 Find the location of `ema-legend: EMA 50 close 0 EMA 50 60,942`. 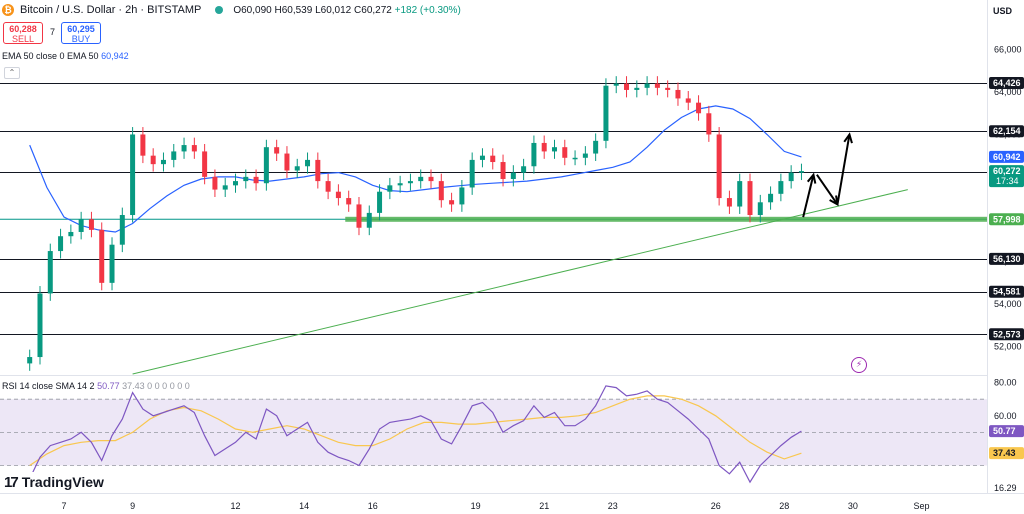

ema-legend: EMA 50 close 0 EMA 50 60,942 is located at coordinates (65, 56).